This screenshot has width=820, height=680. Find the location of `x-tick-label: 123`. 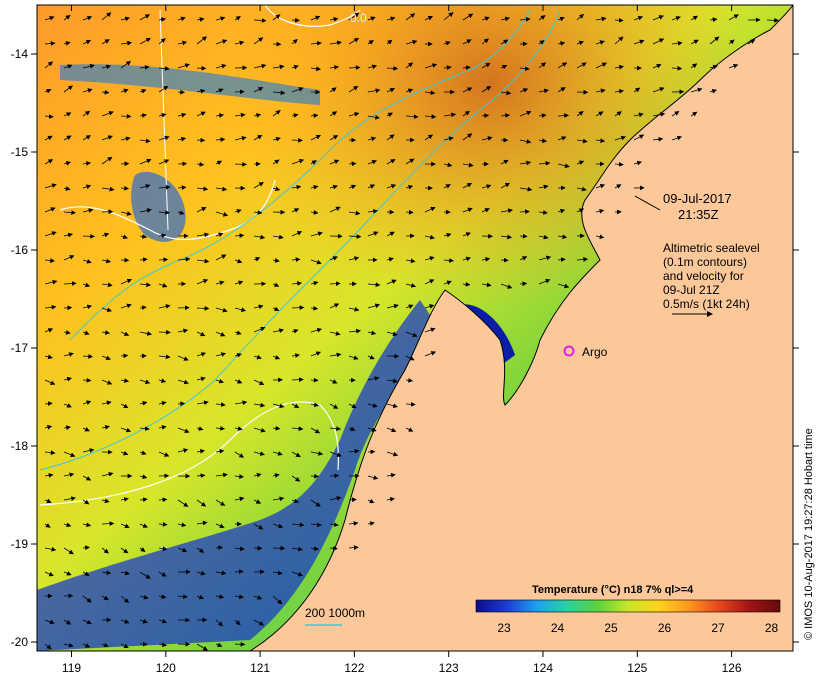

x-tick-label: 123 is located at coordinates (449, 668).